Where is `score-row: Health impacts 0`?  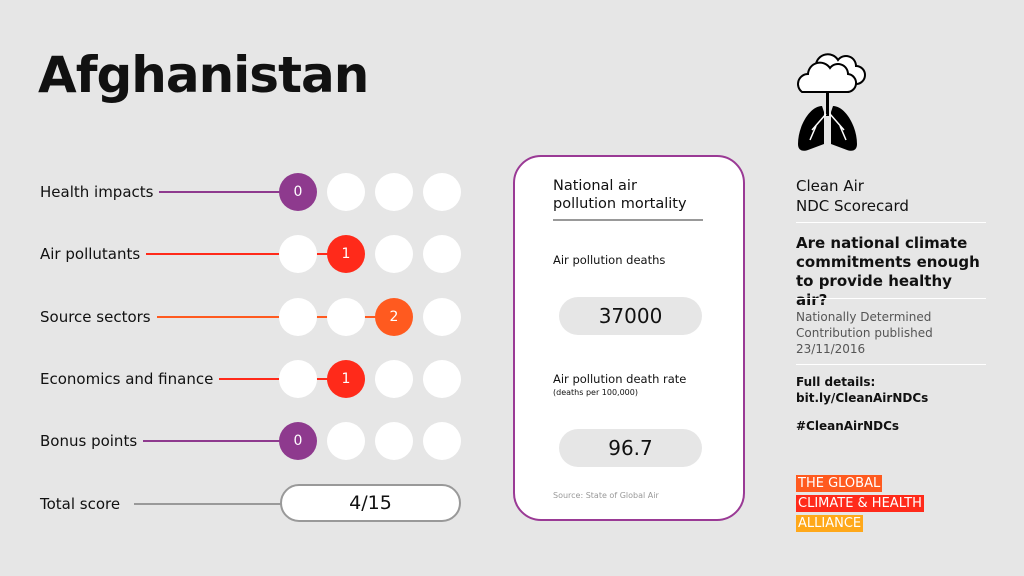 score-row: Health impacts 0 is located at coordinates (240, 192).